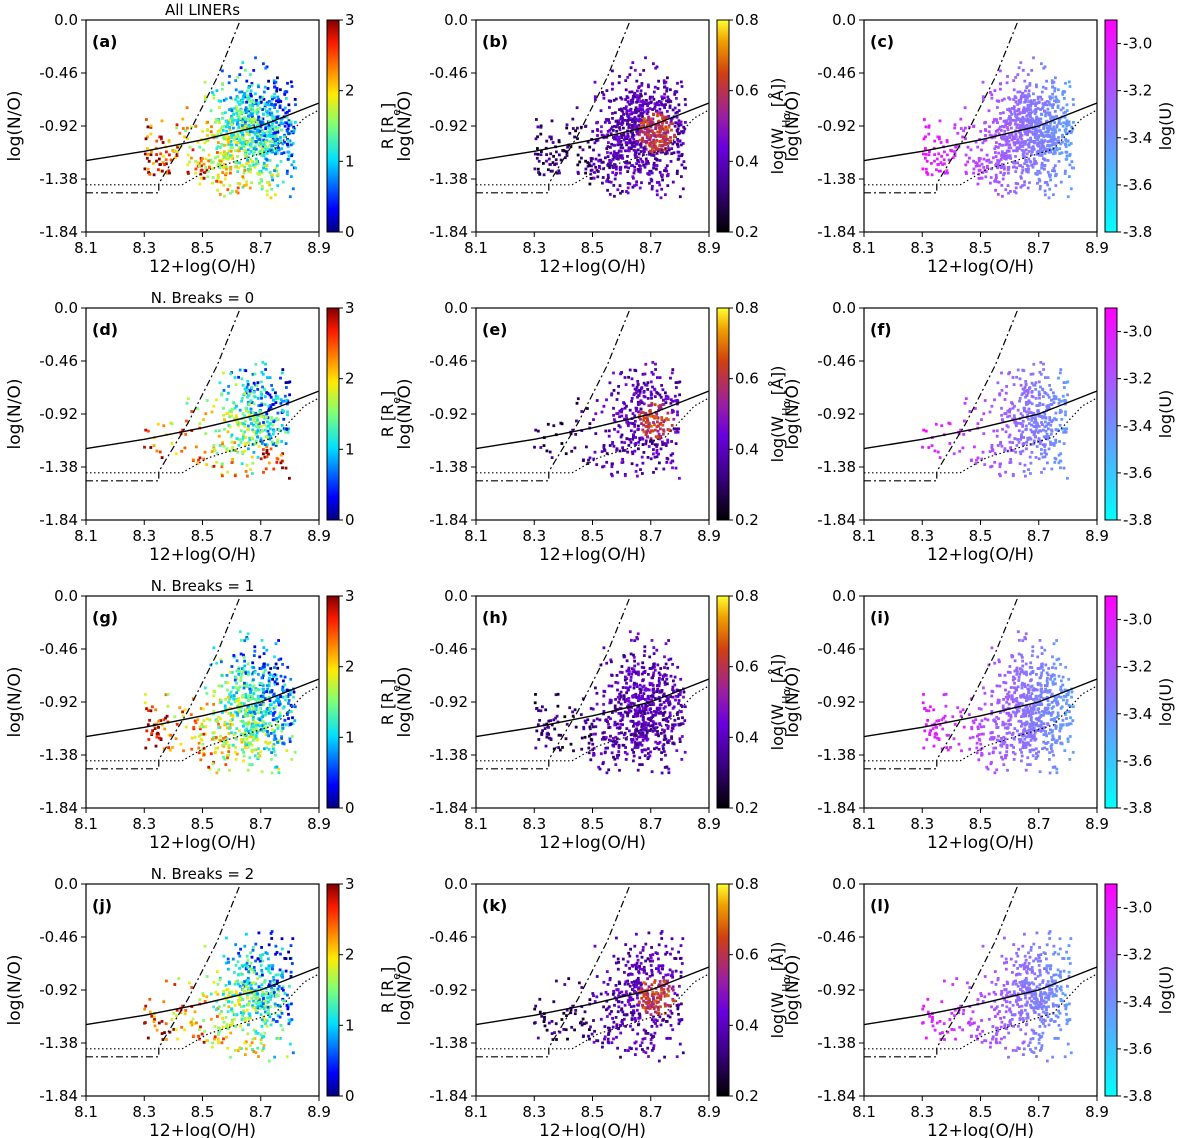 The image size is (1200, 1138). Describe the element at coordinates (203, 248) in the screenshot. I see `x-tick-label: 8.5` at that location.